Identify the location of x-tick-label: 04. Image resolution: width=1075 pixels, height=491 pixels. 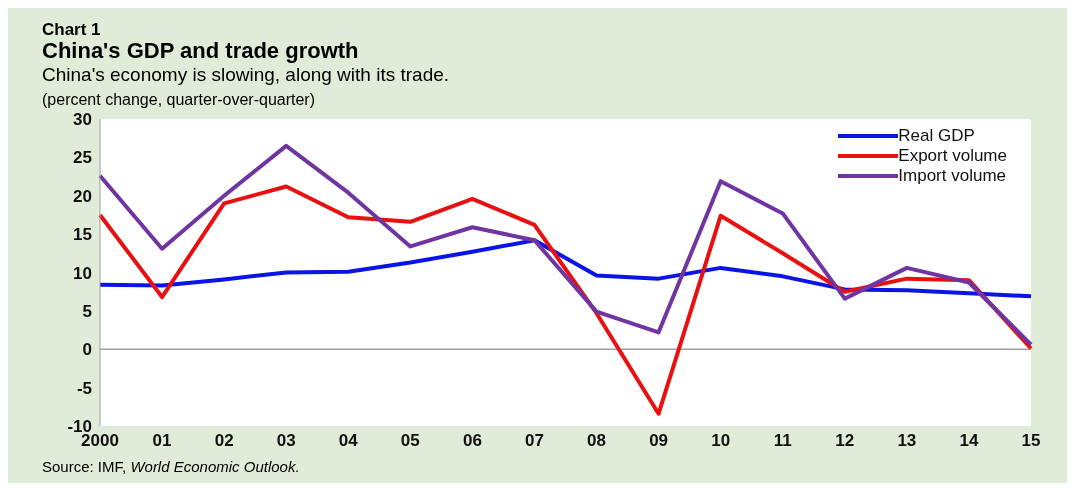
(348, 441).